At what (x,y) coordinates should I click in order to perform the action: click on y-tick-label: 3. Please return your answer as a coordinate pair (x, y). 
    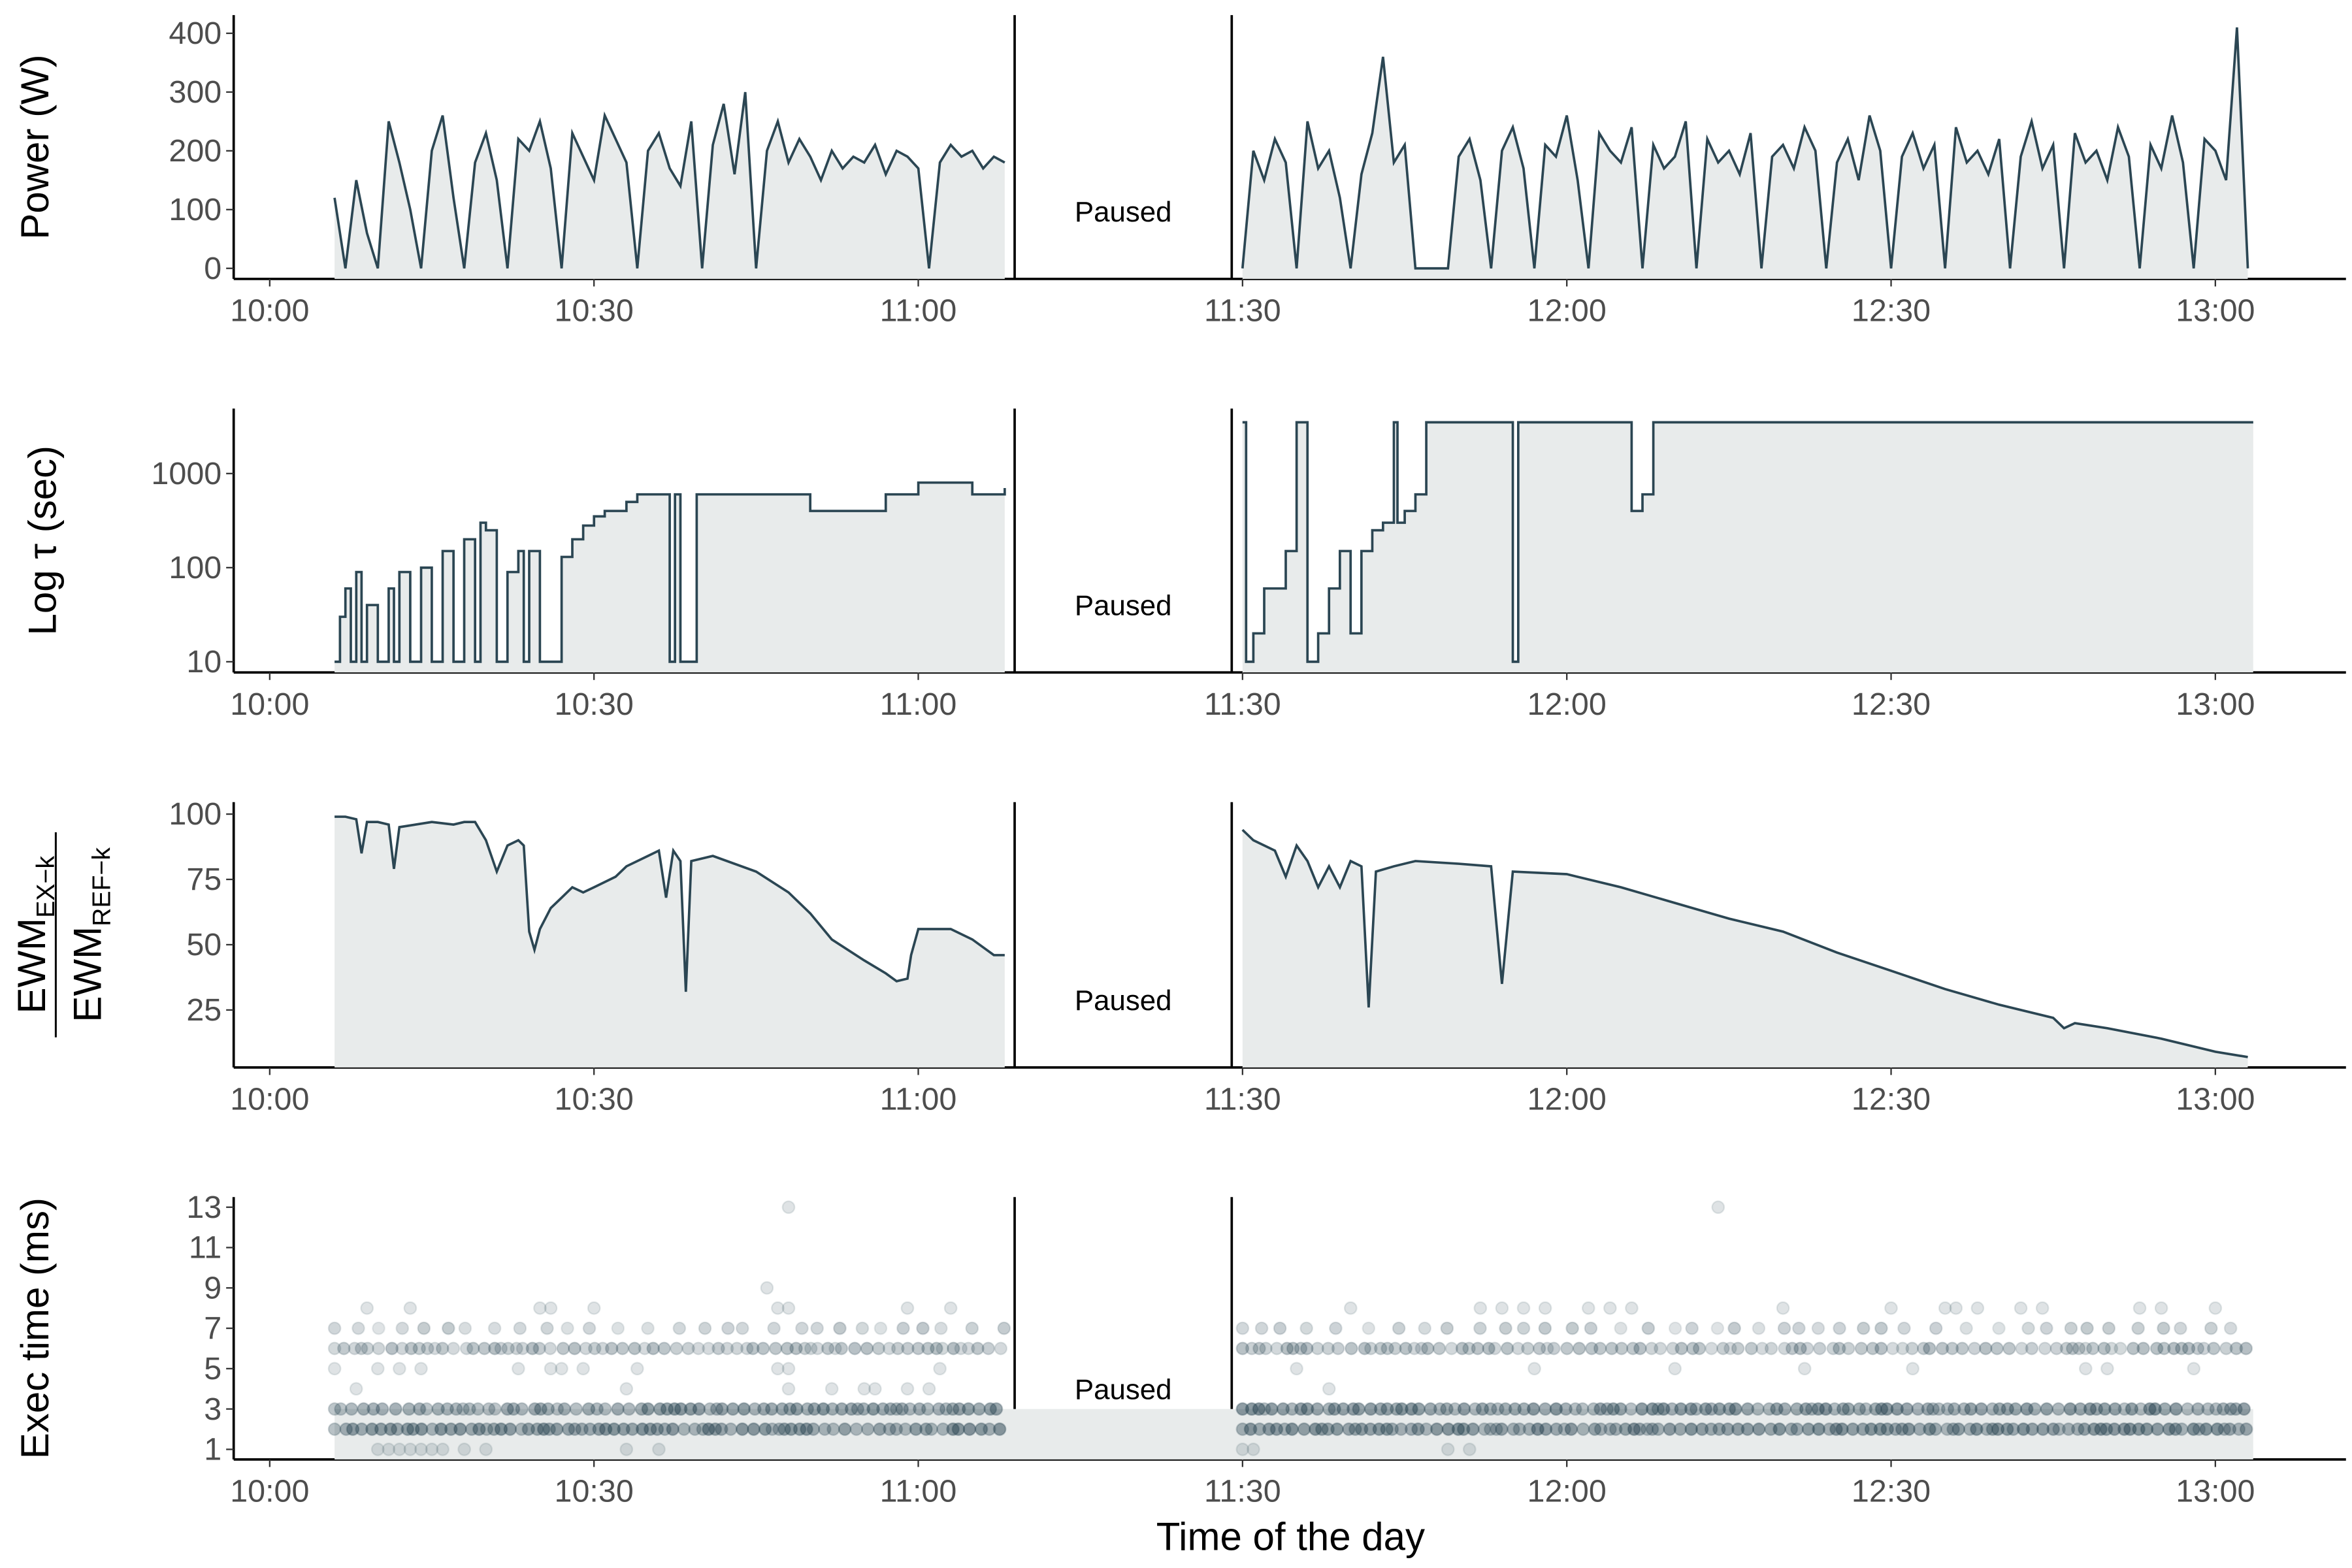
    Looking at the image, I should click on (212, 1409).